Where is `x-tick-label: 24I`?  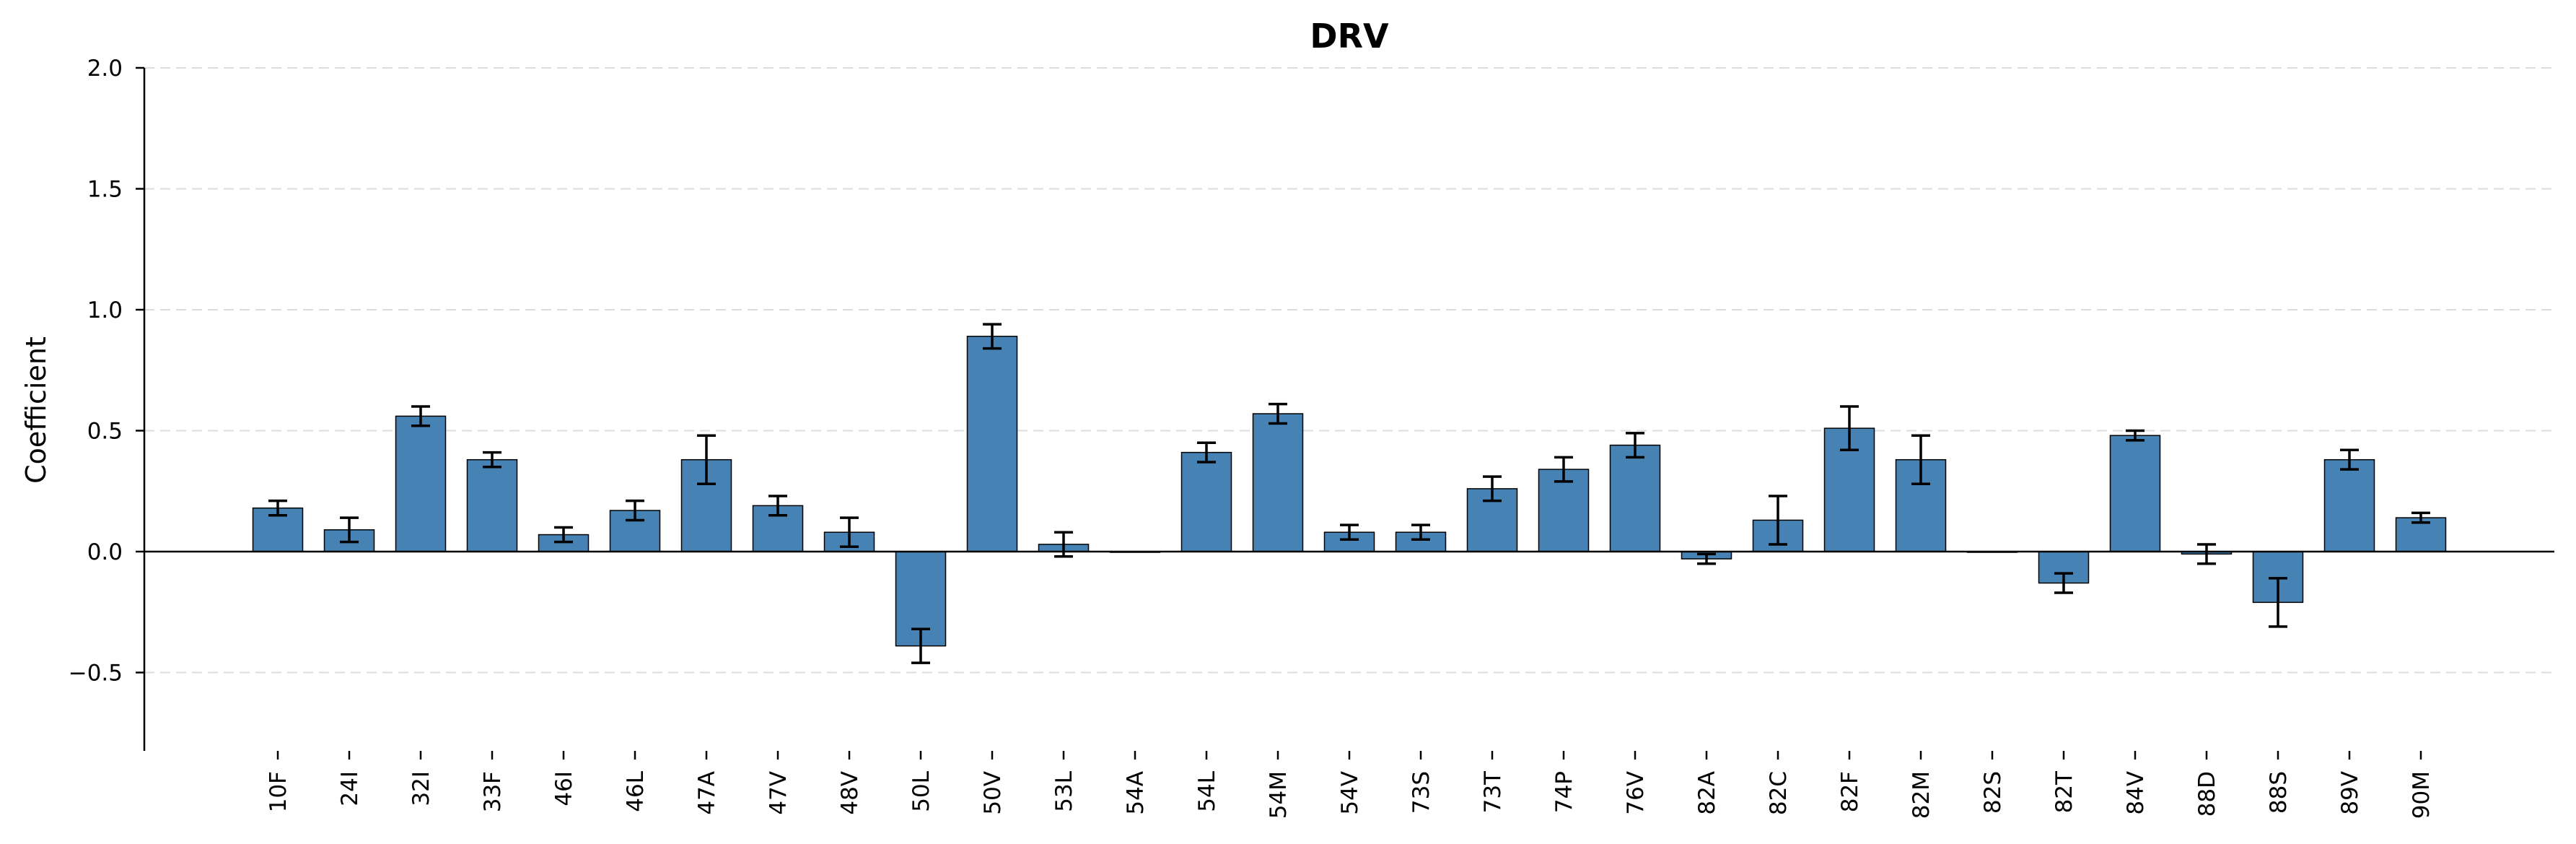
x-tick-label: 24I is located at coordinates (350, 788).